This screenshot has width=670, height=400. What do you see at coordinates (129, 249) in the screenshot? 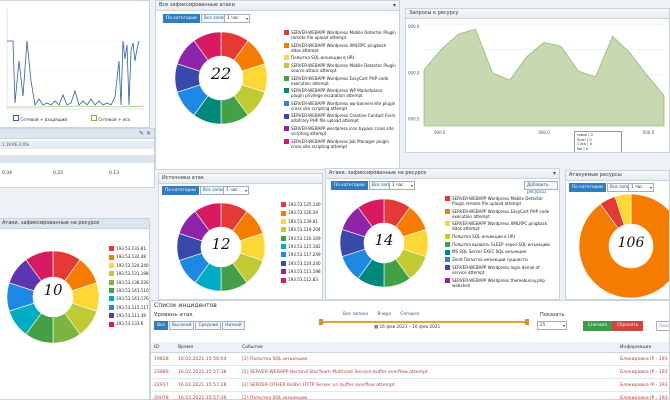
I see `legend-item: 193.53.133.81` at bounding box center [129, 249].